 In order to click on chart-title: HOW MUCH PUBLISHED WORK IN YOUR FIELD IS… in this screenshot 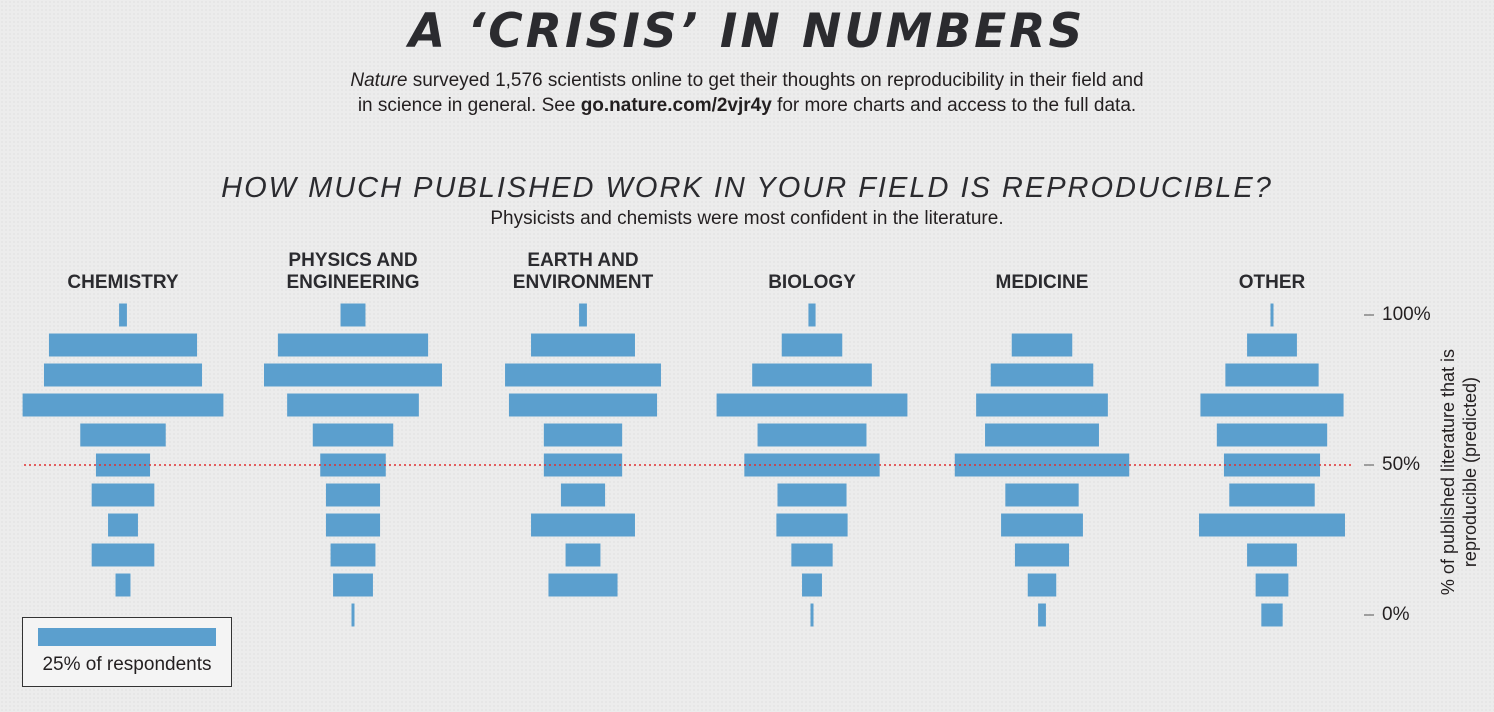, I will do `click(747, 188)`.